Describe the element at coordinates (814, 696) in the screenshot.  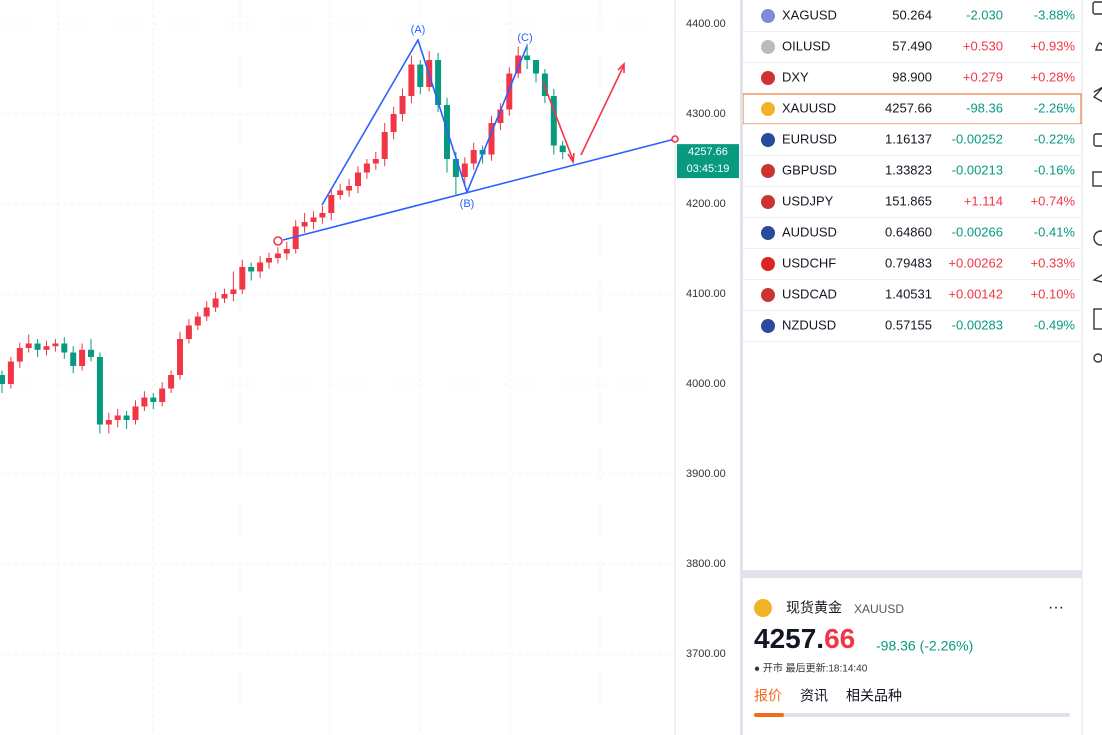
I see `tab: 资讯` at that location.